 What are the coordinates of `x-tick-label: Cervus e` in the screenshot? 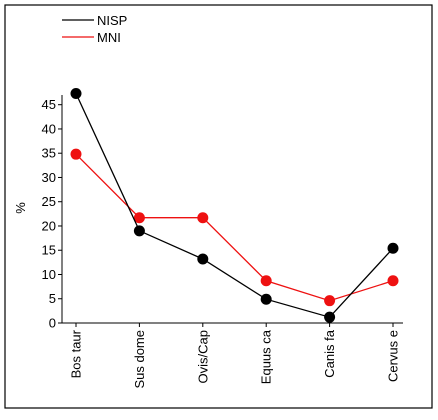 It's located at (393, 356).